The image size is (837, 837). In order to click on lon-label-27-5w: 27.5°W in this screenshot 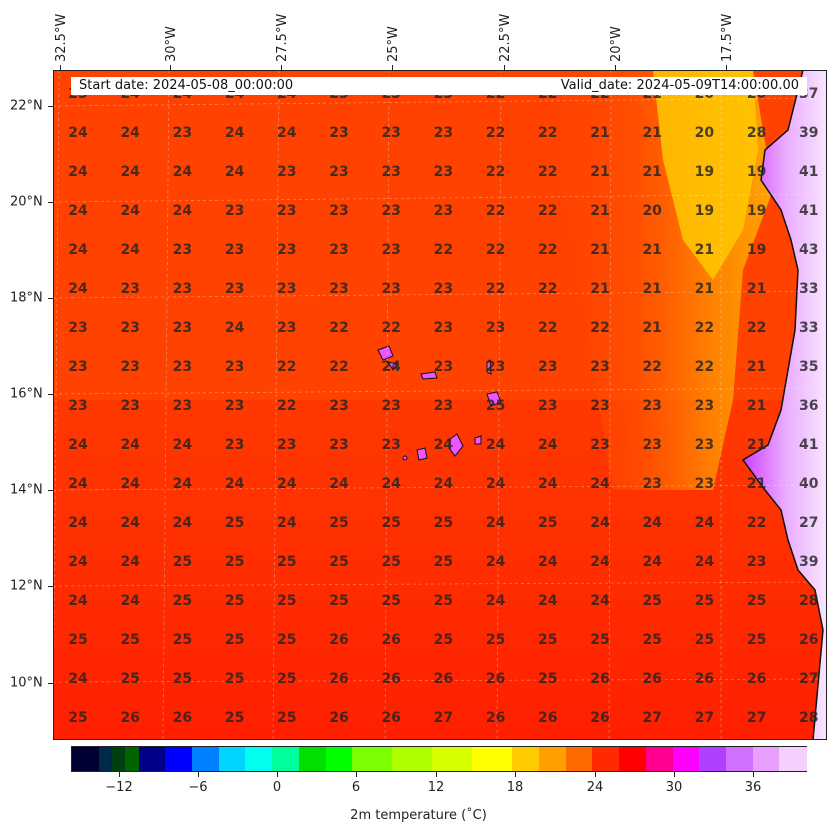, I will do `click(282, 37)`.